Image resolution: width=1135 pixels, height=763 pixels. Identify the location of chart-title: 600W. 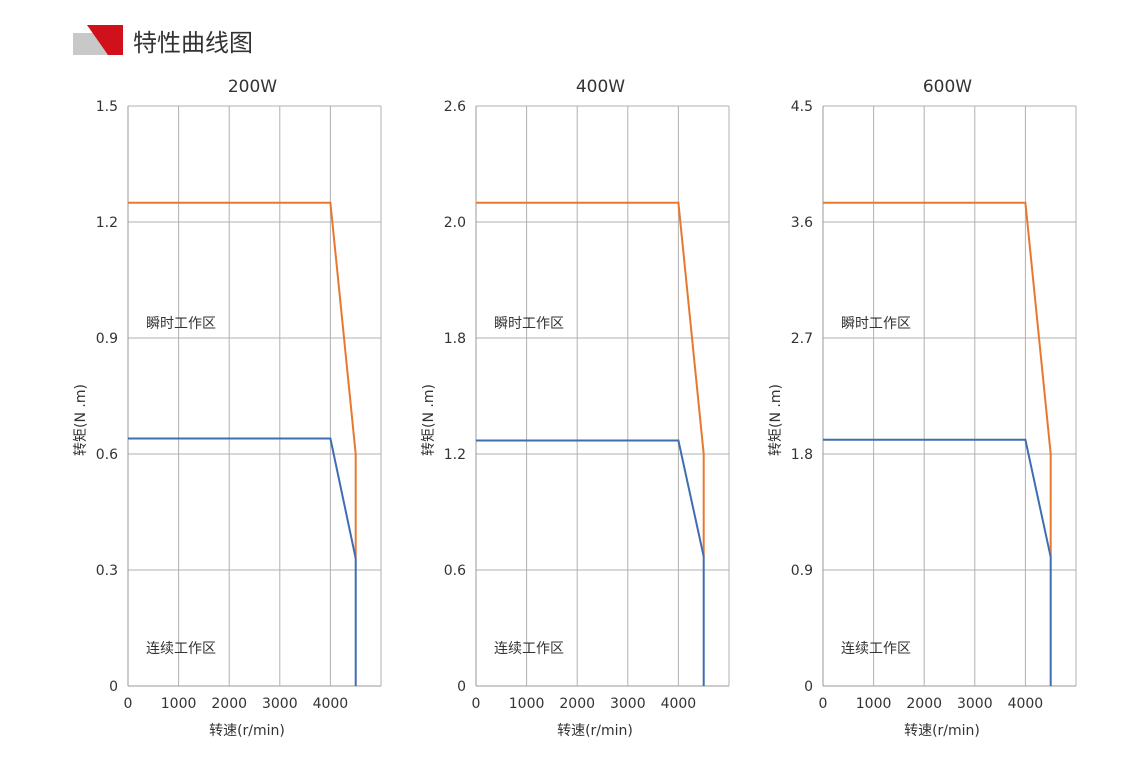
(947, 87).